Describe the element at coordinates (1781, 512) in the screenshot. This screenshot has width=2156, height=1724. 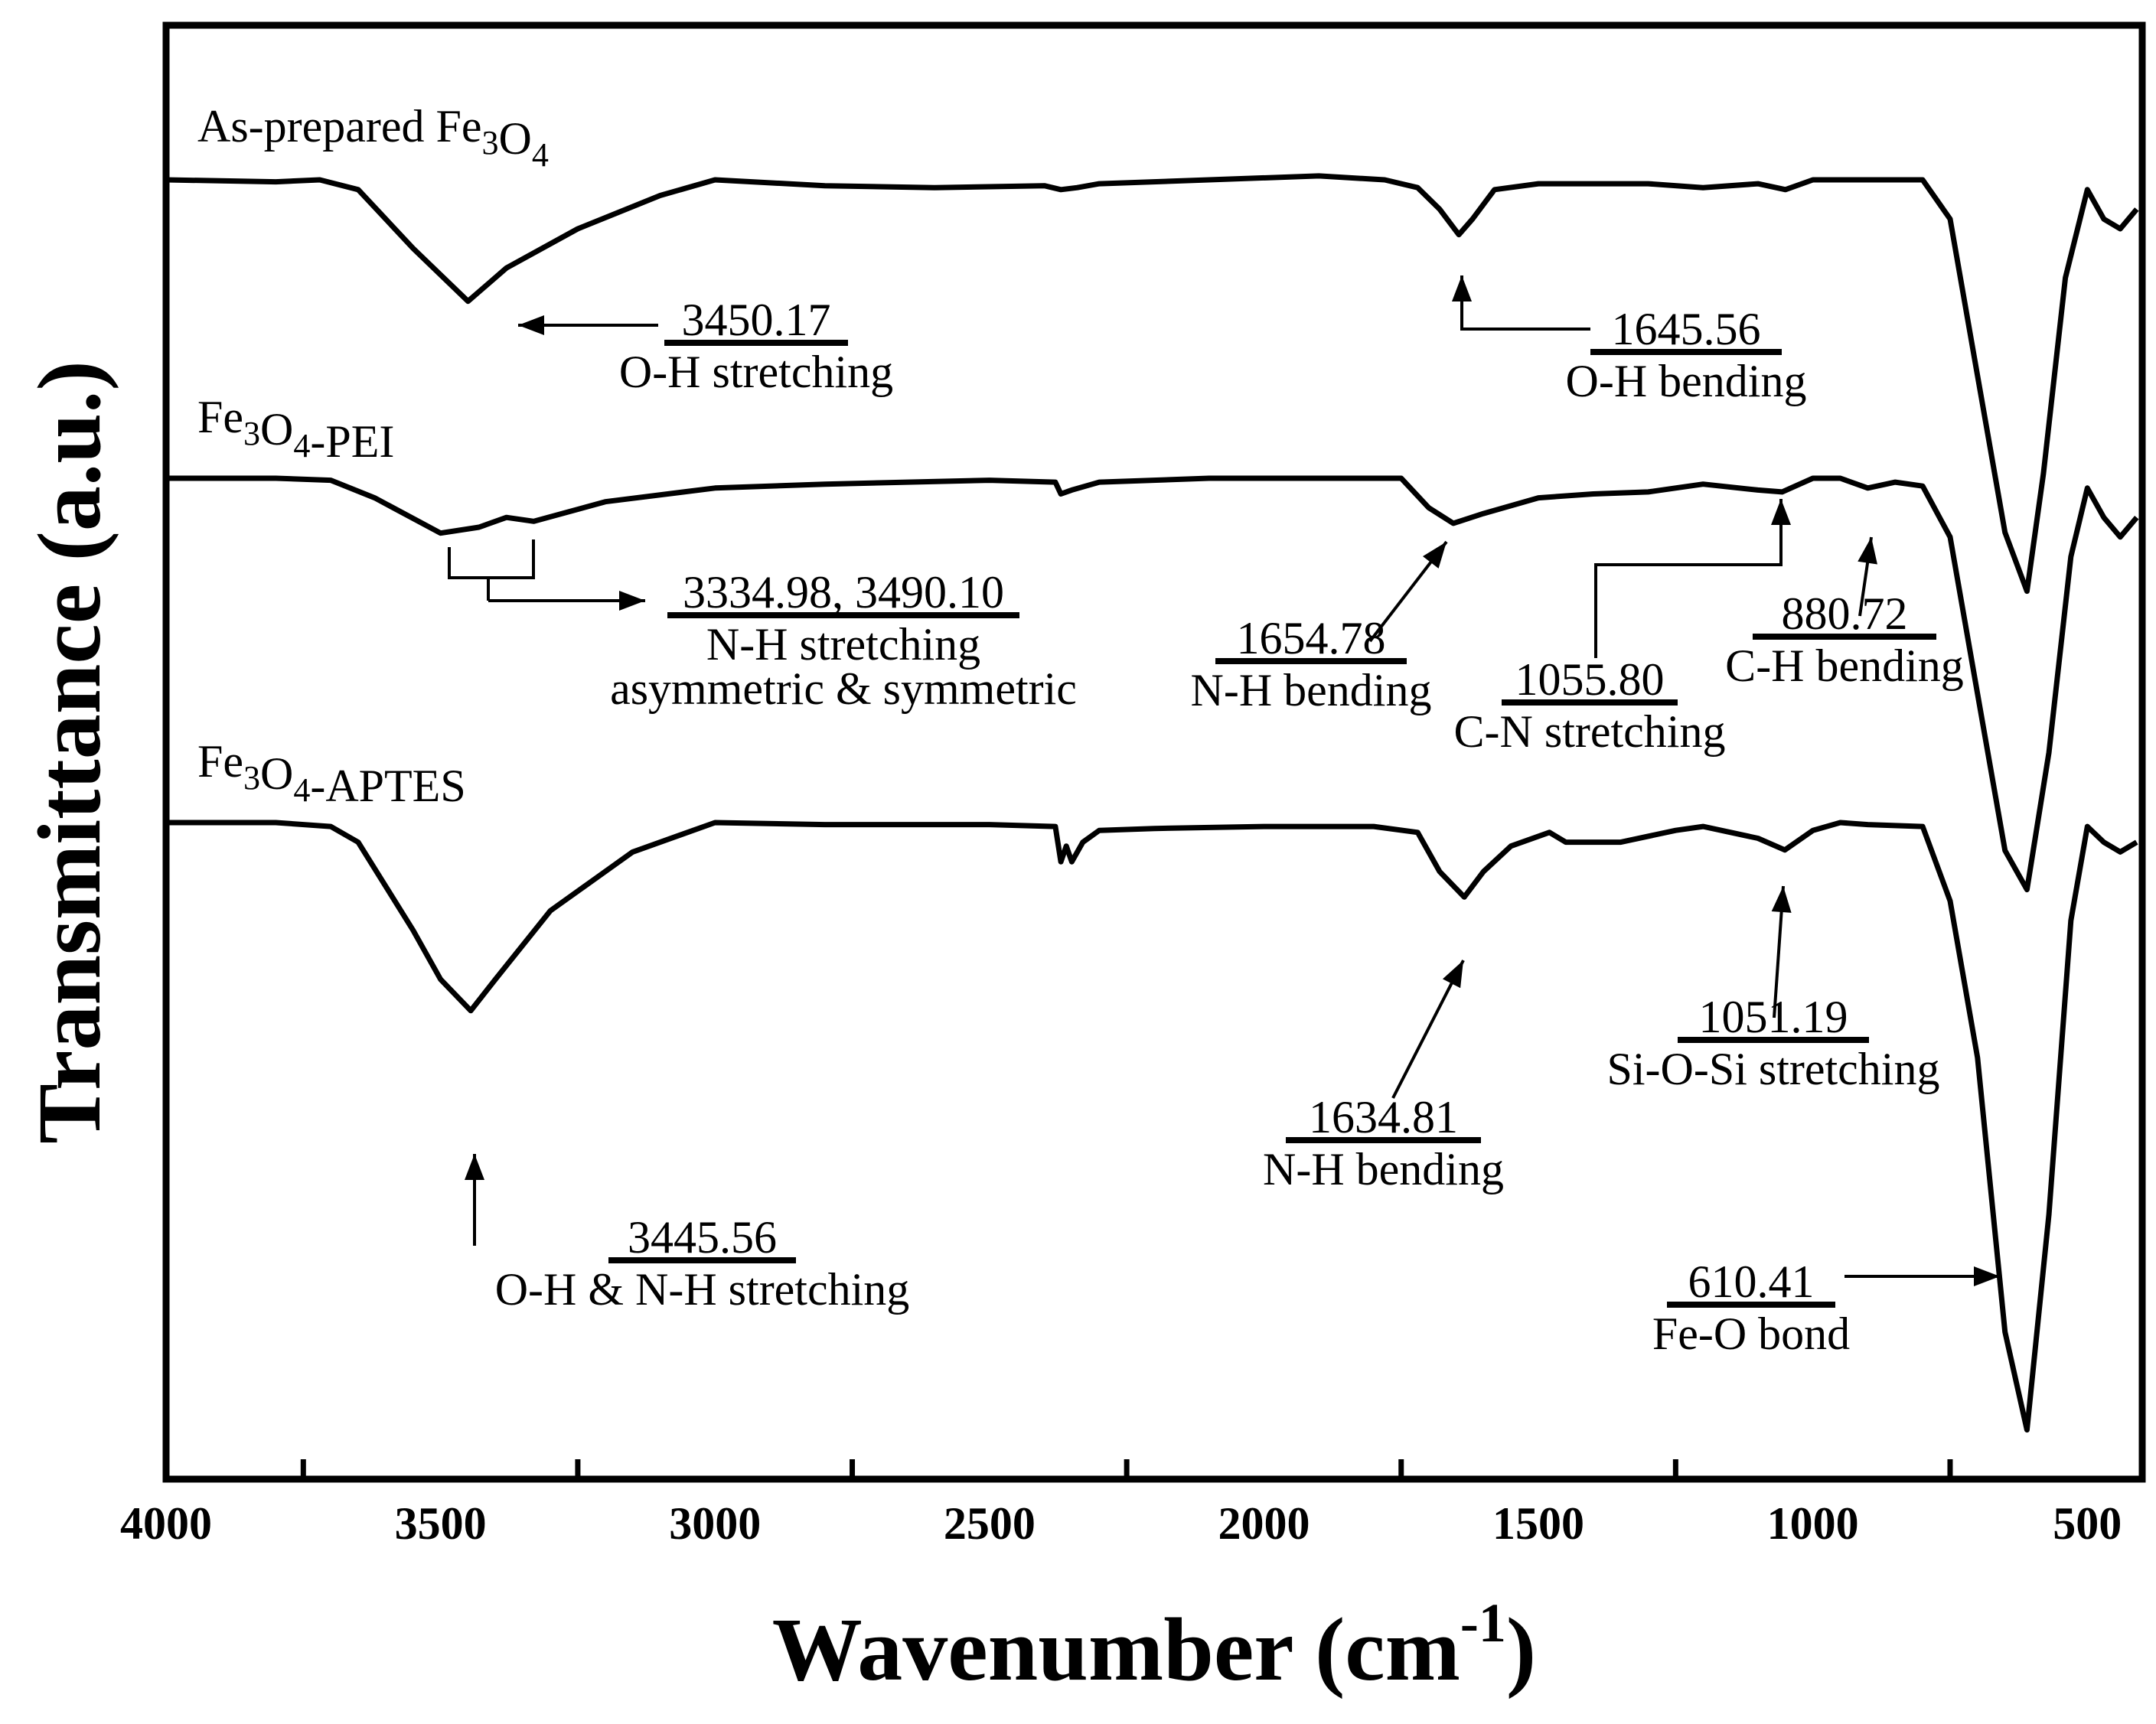
I see `arrow-1055-head` at that location.